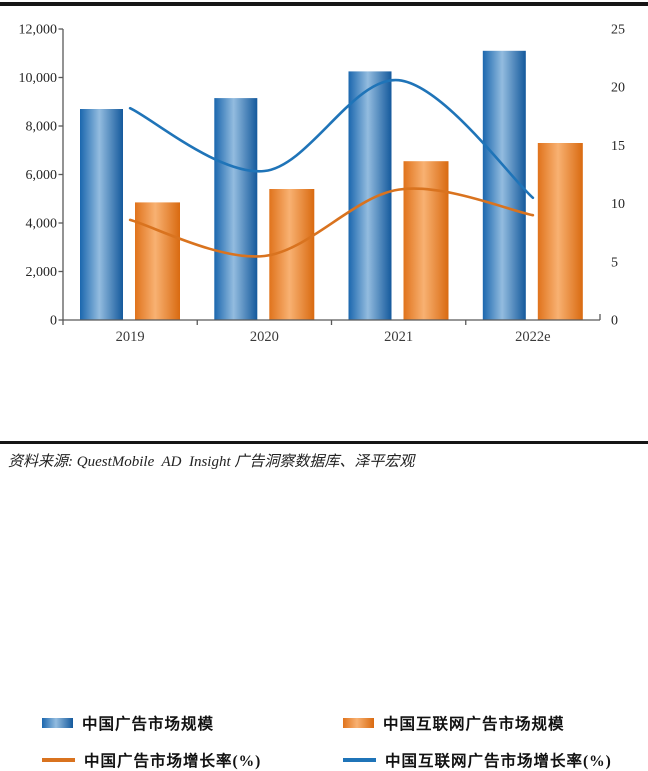  What do you see at coordinates (504, 185) in the screenshot?
I see `bar-series0-2022e` at bounding box center [504, 185].